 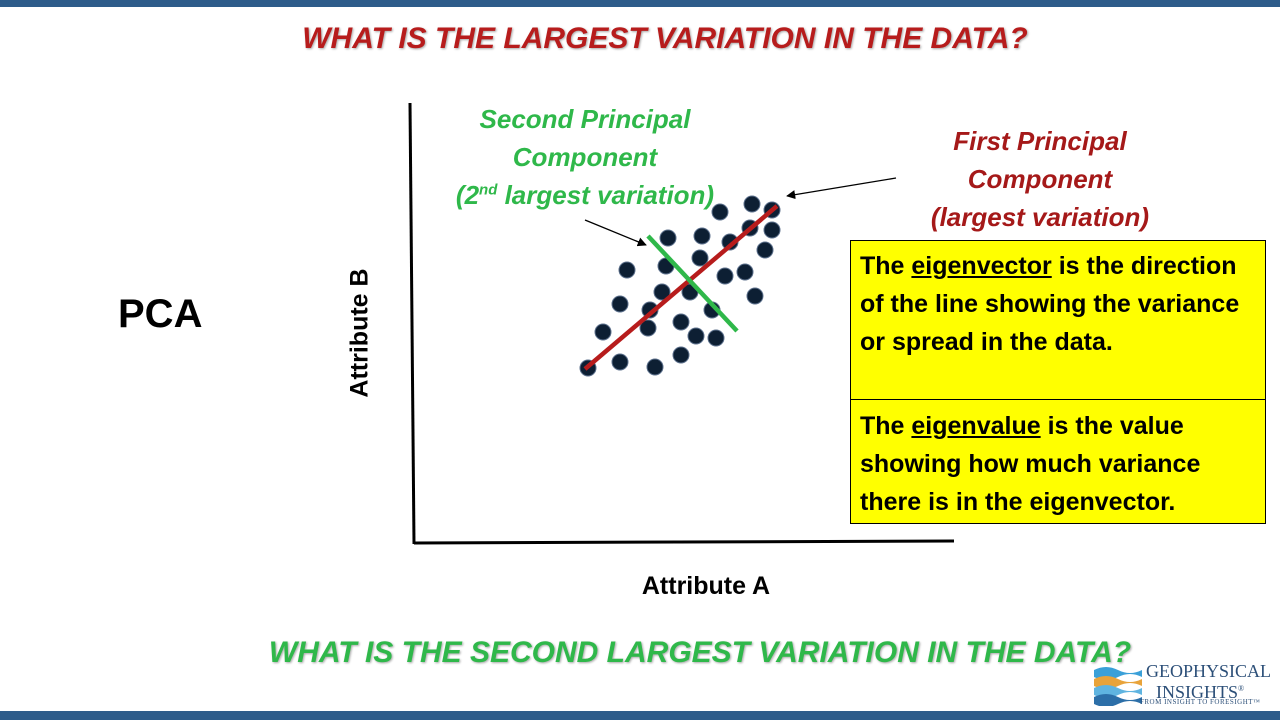 What do you see at coordinates (692, 283) in the screenshot?
I see `second-principal-component-line` at bounding box center [692, 283].